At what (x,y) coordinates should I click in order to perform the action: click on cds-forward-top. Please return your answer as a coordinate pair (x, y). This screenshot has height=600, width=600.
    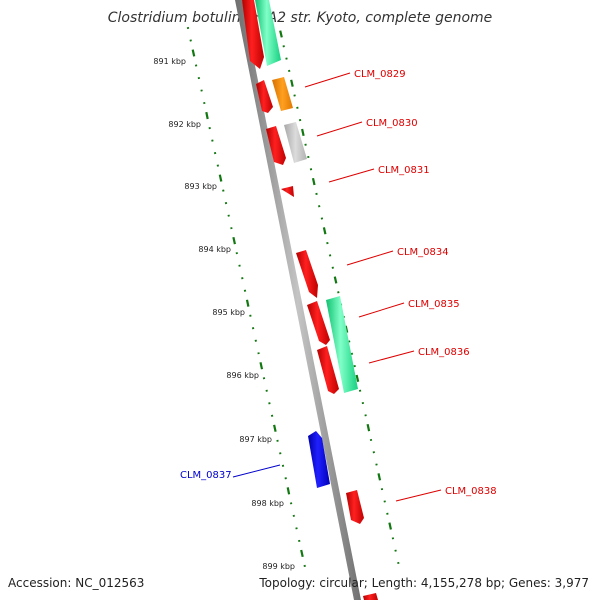
    Looking at the image, I should click on (253, 34).